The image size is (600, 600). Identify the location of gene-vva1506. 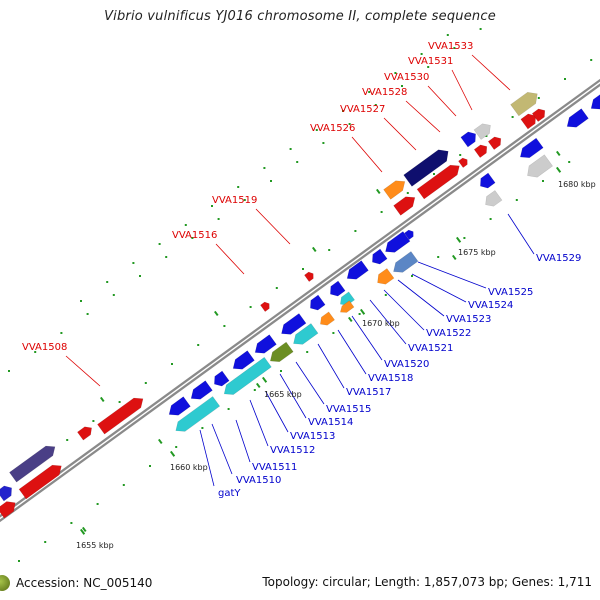
(7, 492).